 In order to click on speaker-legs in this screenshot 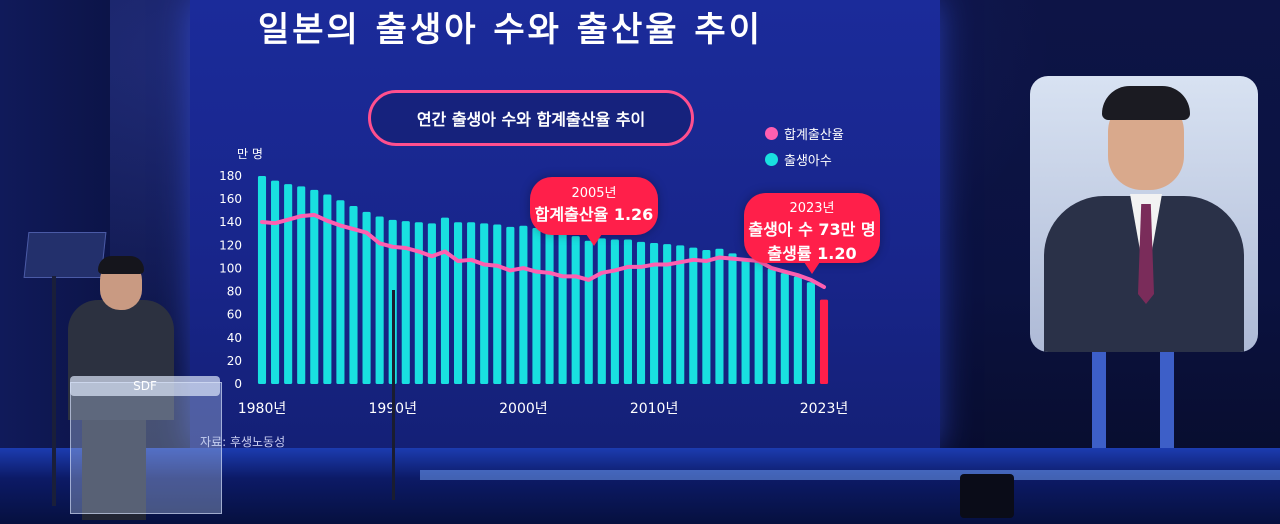, I will do `click(114, 470)`.